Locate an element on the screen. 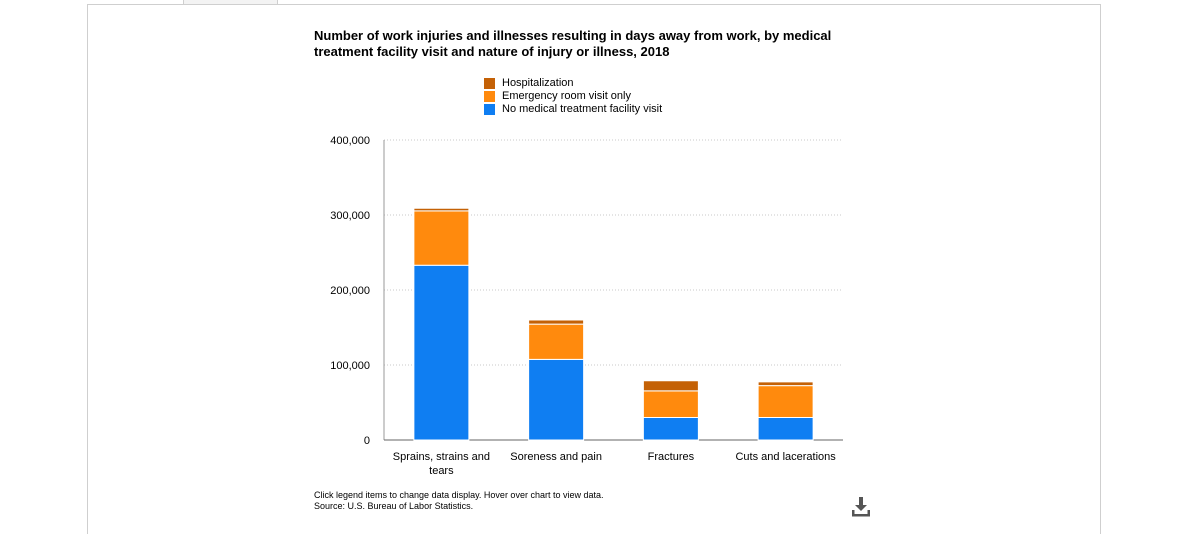 Image resolution: width=1192 pixels, height=534 pixels. legend-item-hospitalization: Hospitalization is located at coordinates (573, 83).